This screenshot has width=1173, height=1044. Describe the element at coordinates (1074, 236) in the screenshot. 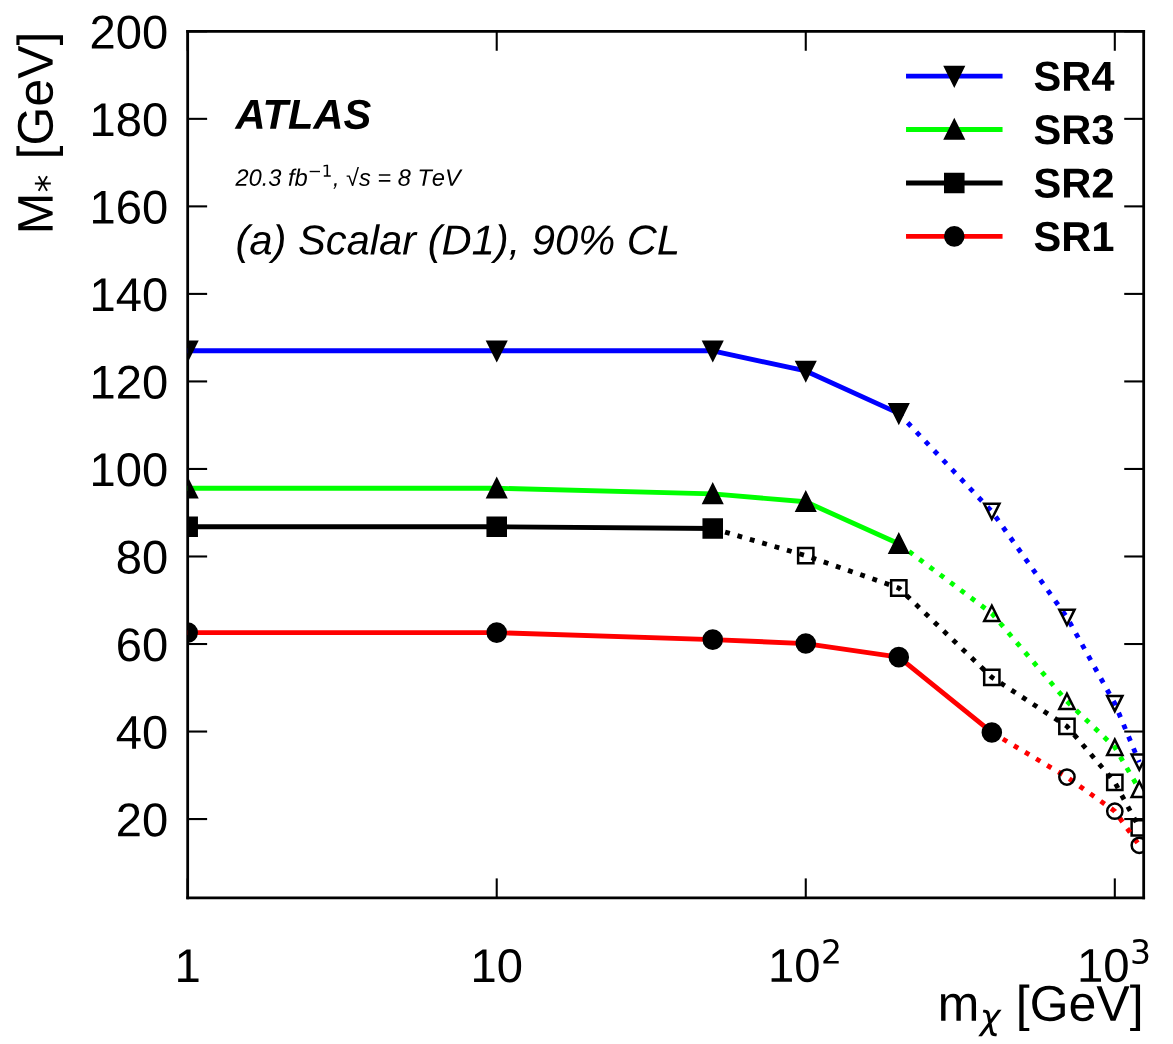

I see `legend-label: SR1` at that location.